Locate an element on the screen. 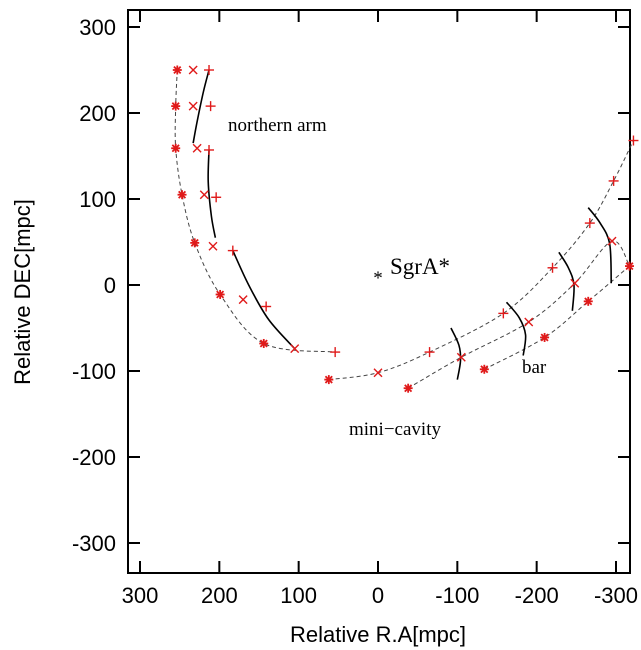  x-tick-label: 100 is located at coordinates (298, 595).